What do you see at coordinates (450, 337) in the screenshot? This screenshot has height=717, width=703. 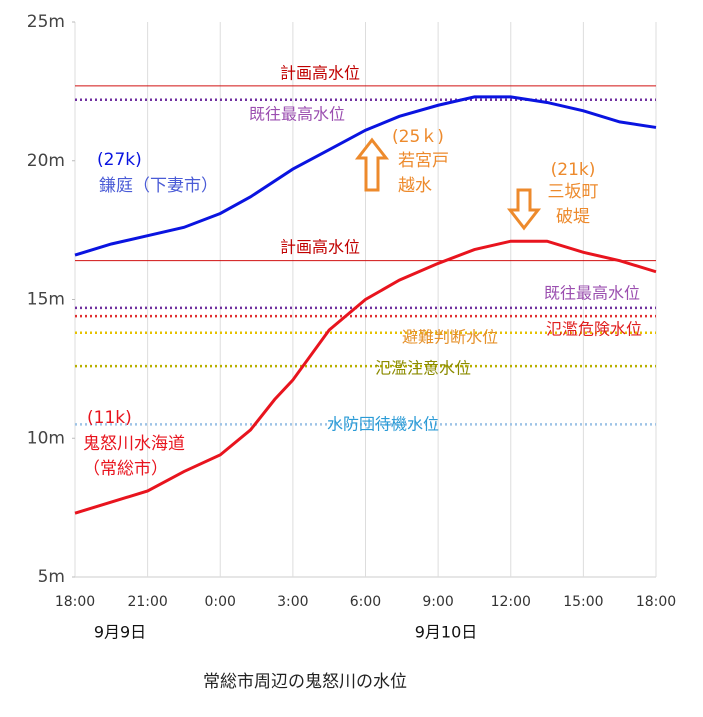 I see `reference-label: 避難判断水位` at bounding box center [450, 337].